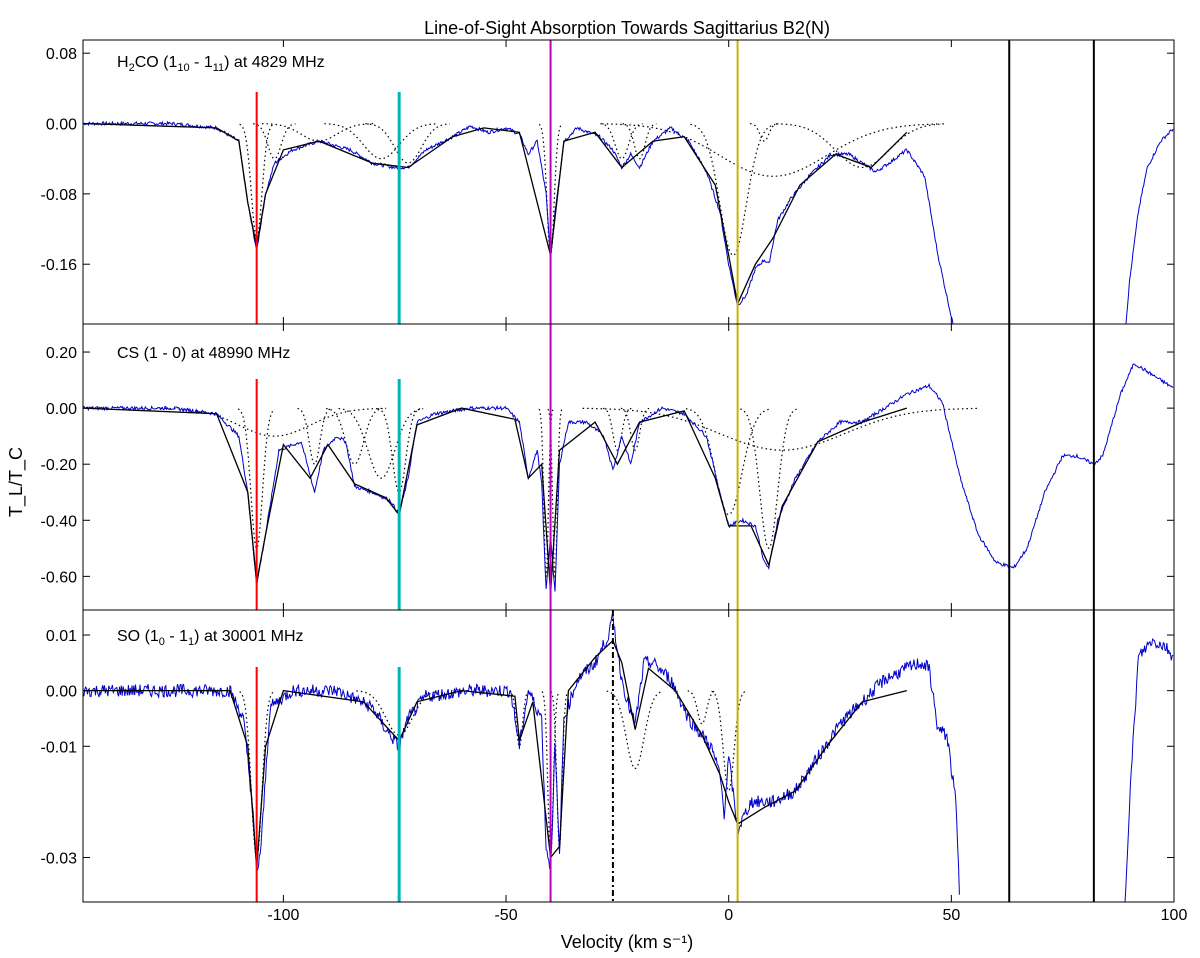  What do you see at coordinates (59, 521) in the screenshot?
I see `panel-1-ytick-label-3: -0.40` at bounding box center [59, 521].